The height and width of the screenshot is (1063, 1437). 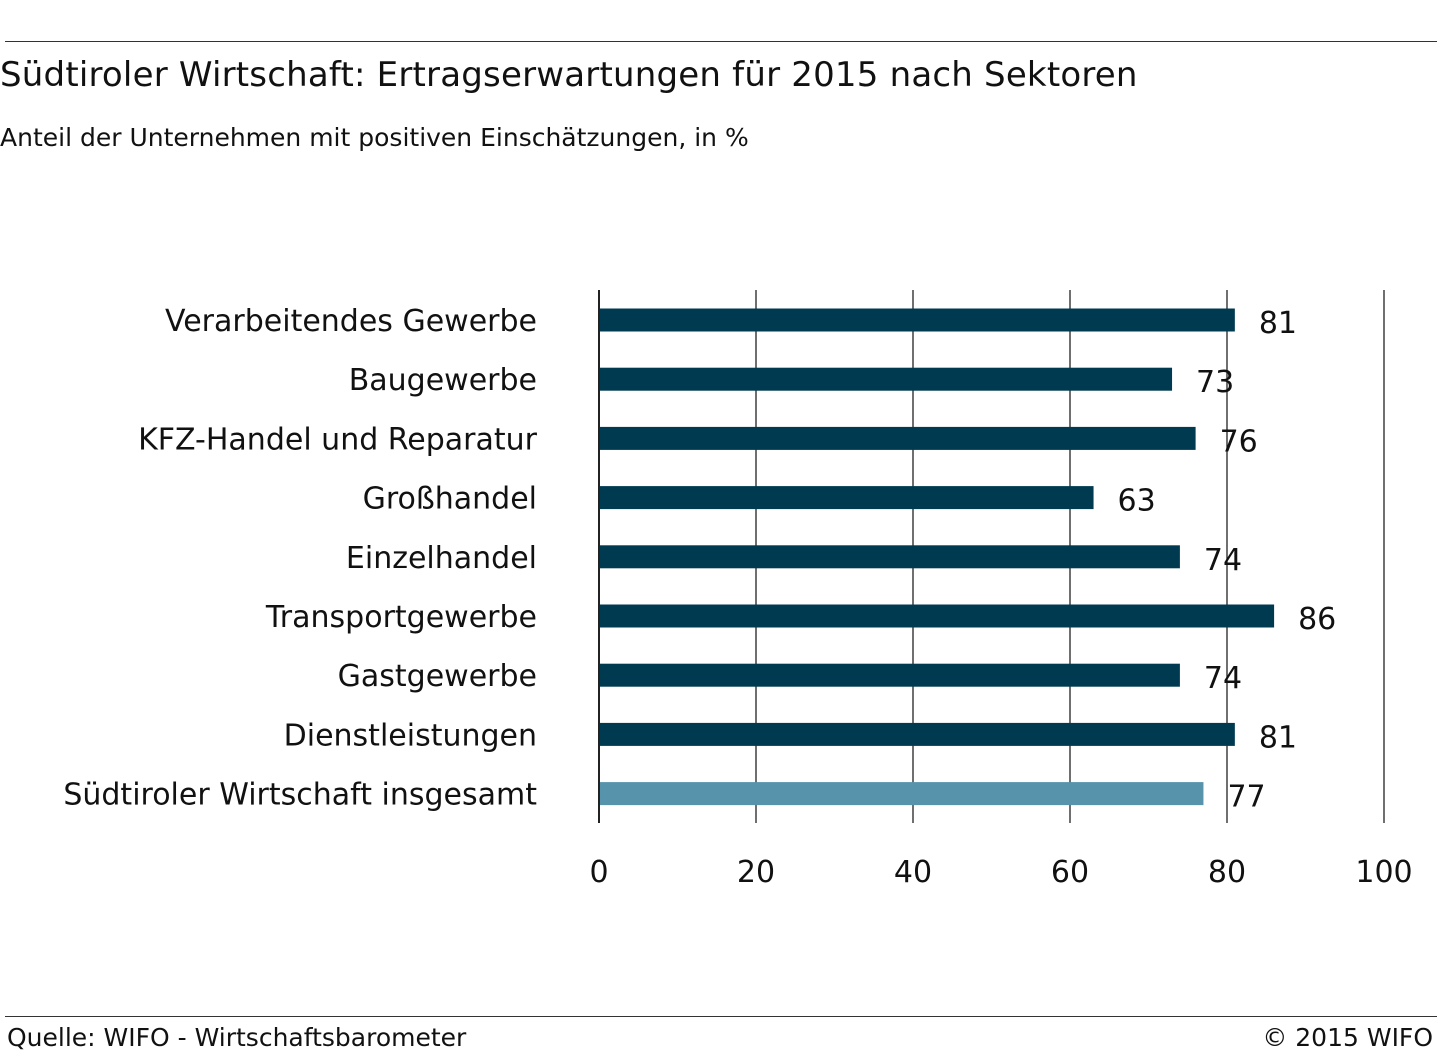 What do you see at coordinates (1137, 501) in the screenshot?
I see `value-label-3: 63` at bounding box center [1137, 501].